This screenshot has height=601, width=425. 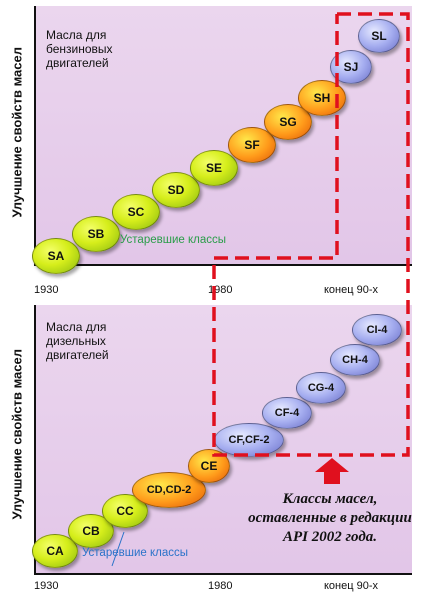 I want to click on class-ch-4: CH-4, so click(x=355, y=360).